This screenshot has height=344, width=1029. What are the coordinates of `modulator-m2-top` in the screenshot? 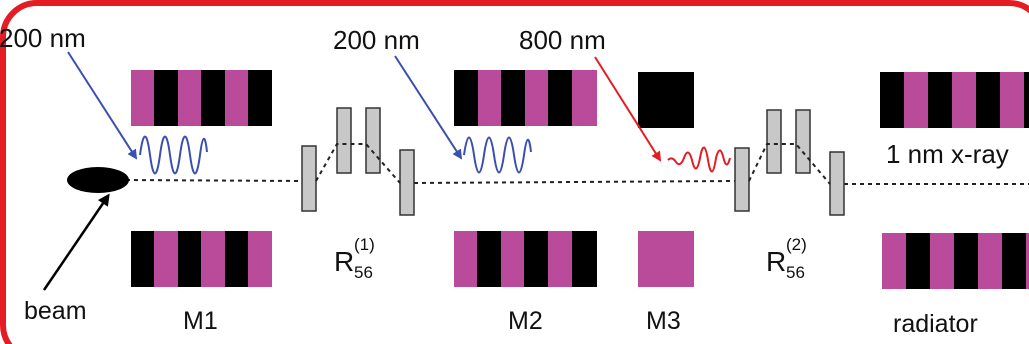 It's located at (525, 98).